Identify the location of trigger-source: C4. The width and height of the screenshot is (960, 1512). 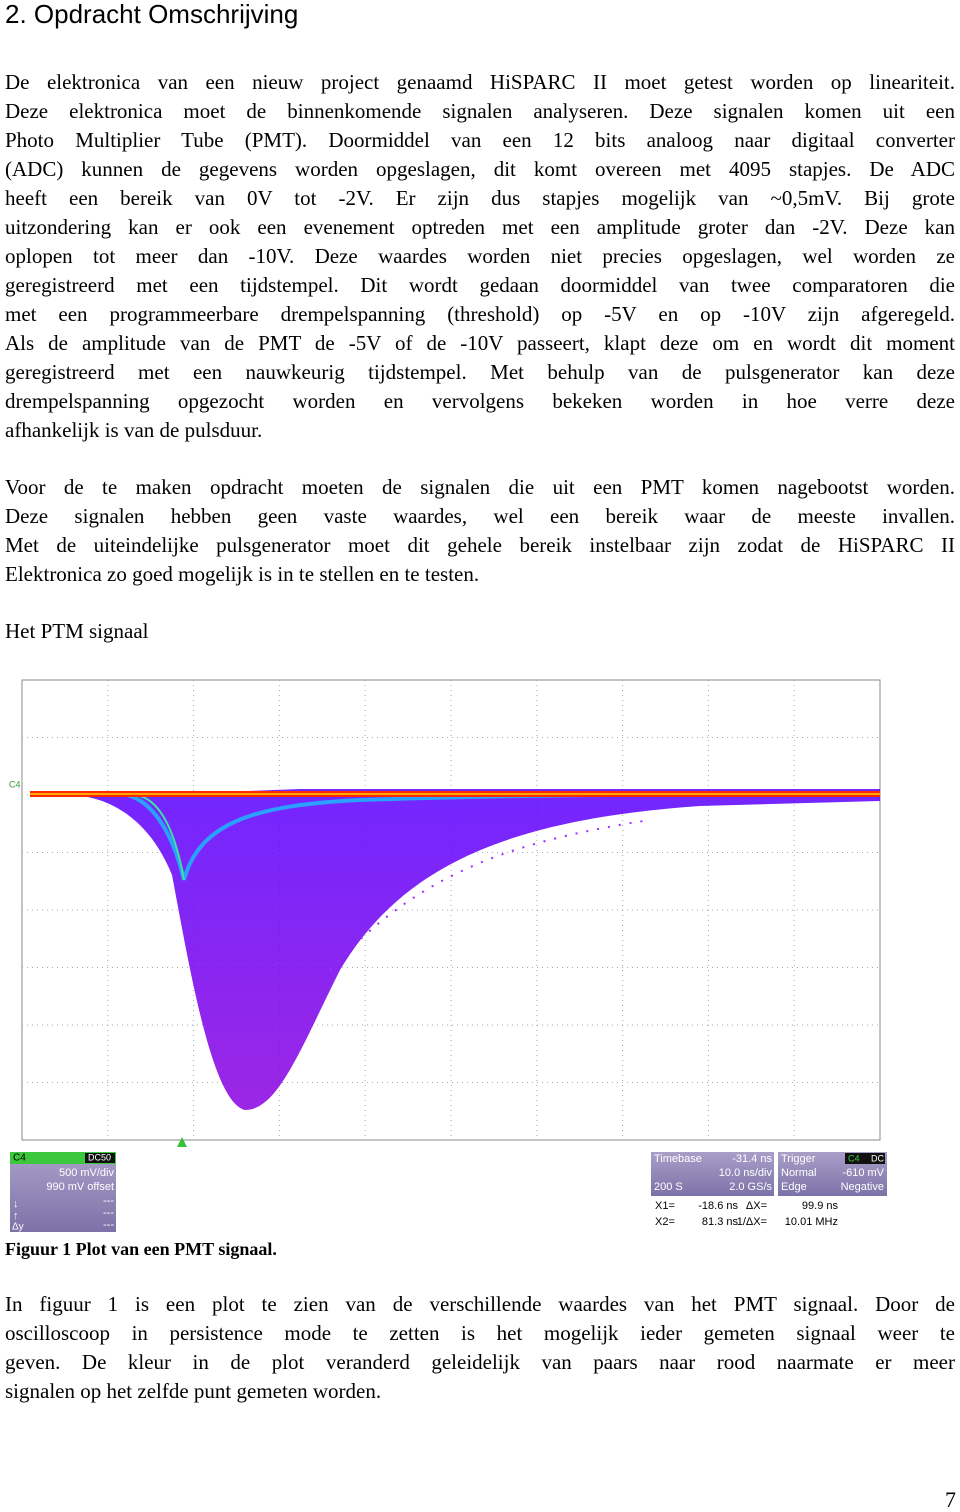
(854, 1158).